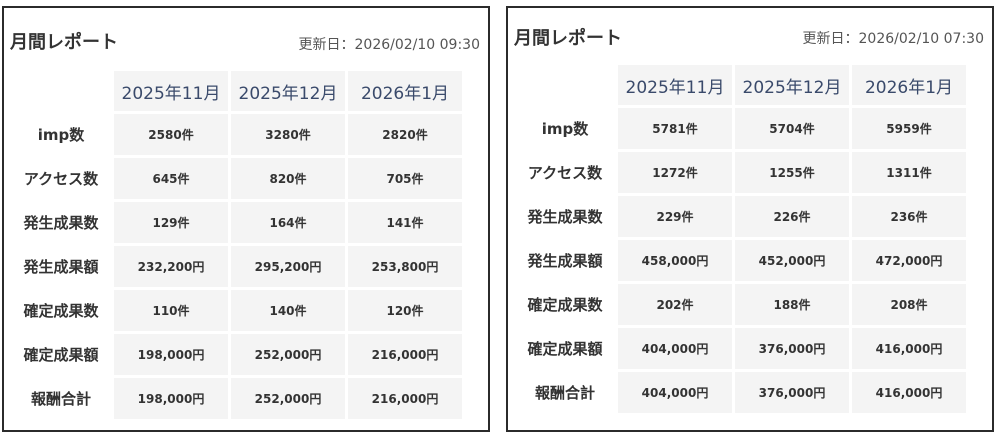 The height and width of the screenshot is (442, 1000). Describe the element at coordinates (792, 128) in the screenshot. I see `value-cell: 5704件` at that location.